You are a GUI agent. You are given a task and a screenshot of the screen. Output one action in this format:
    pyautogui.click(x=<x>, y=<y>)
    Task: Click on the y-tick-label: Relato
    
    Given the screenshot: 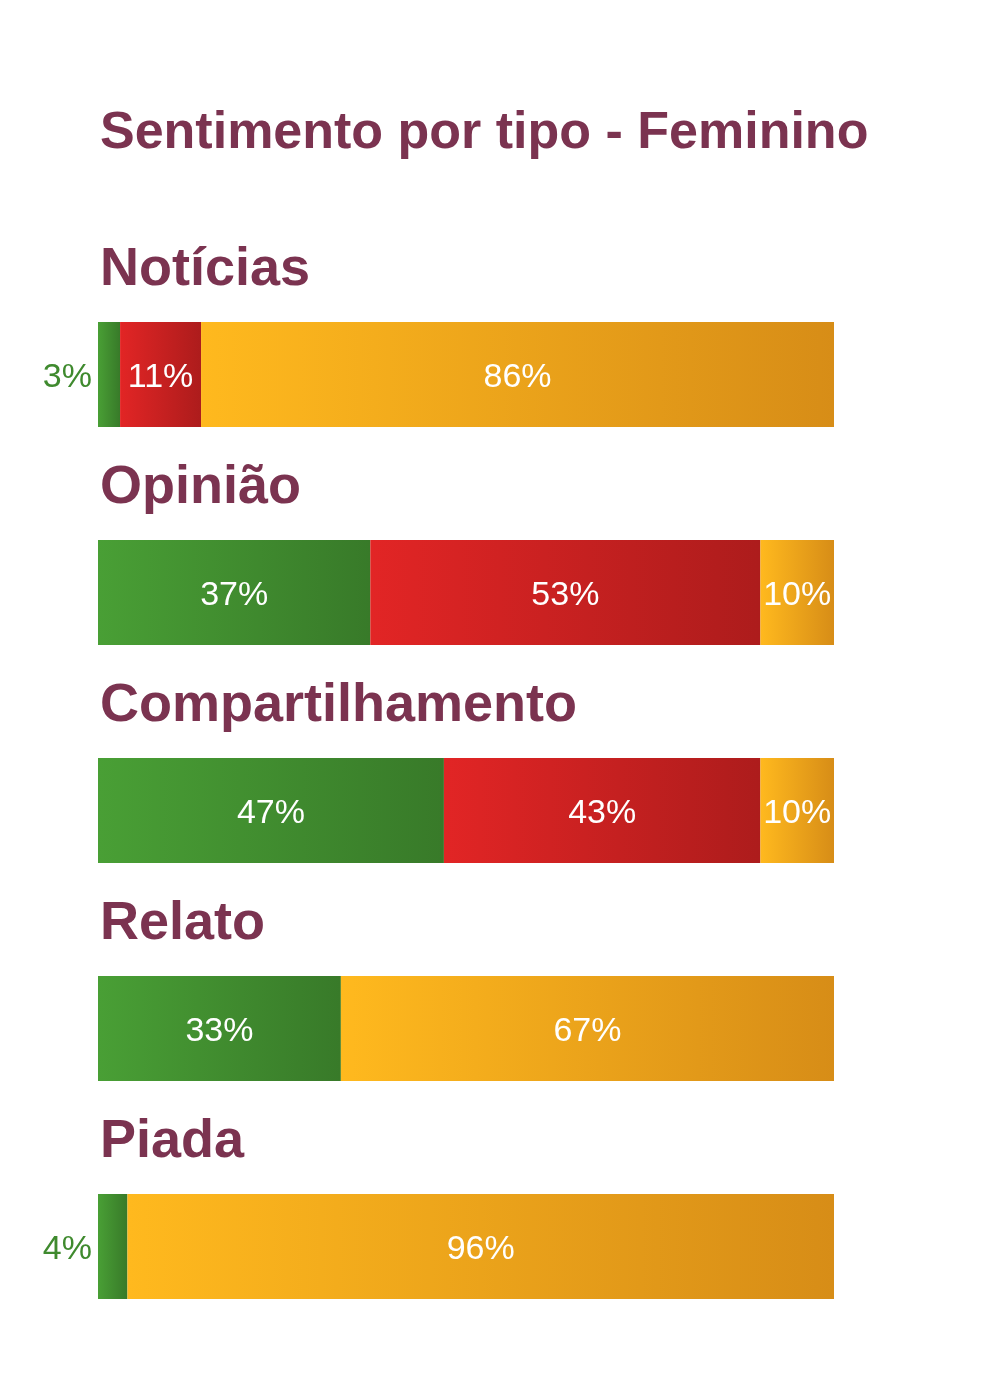 What is the action you would take?
    pyautogui.click(x=183, y=920)
    